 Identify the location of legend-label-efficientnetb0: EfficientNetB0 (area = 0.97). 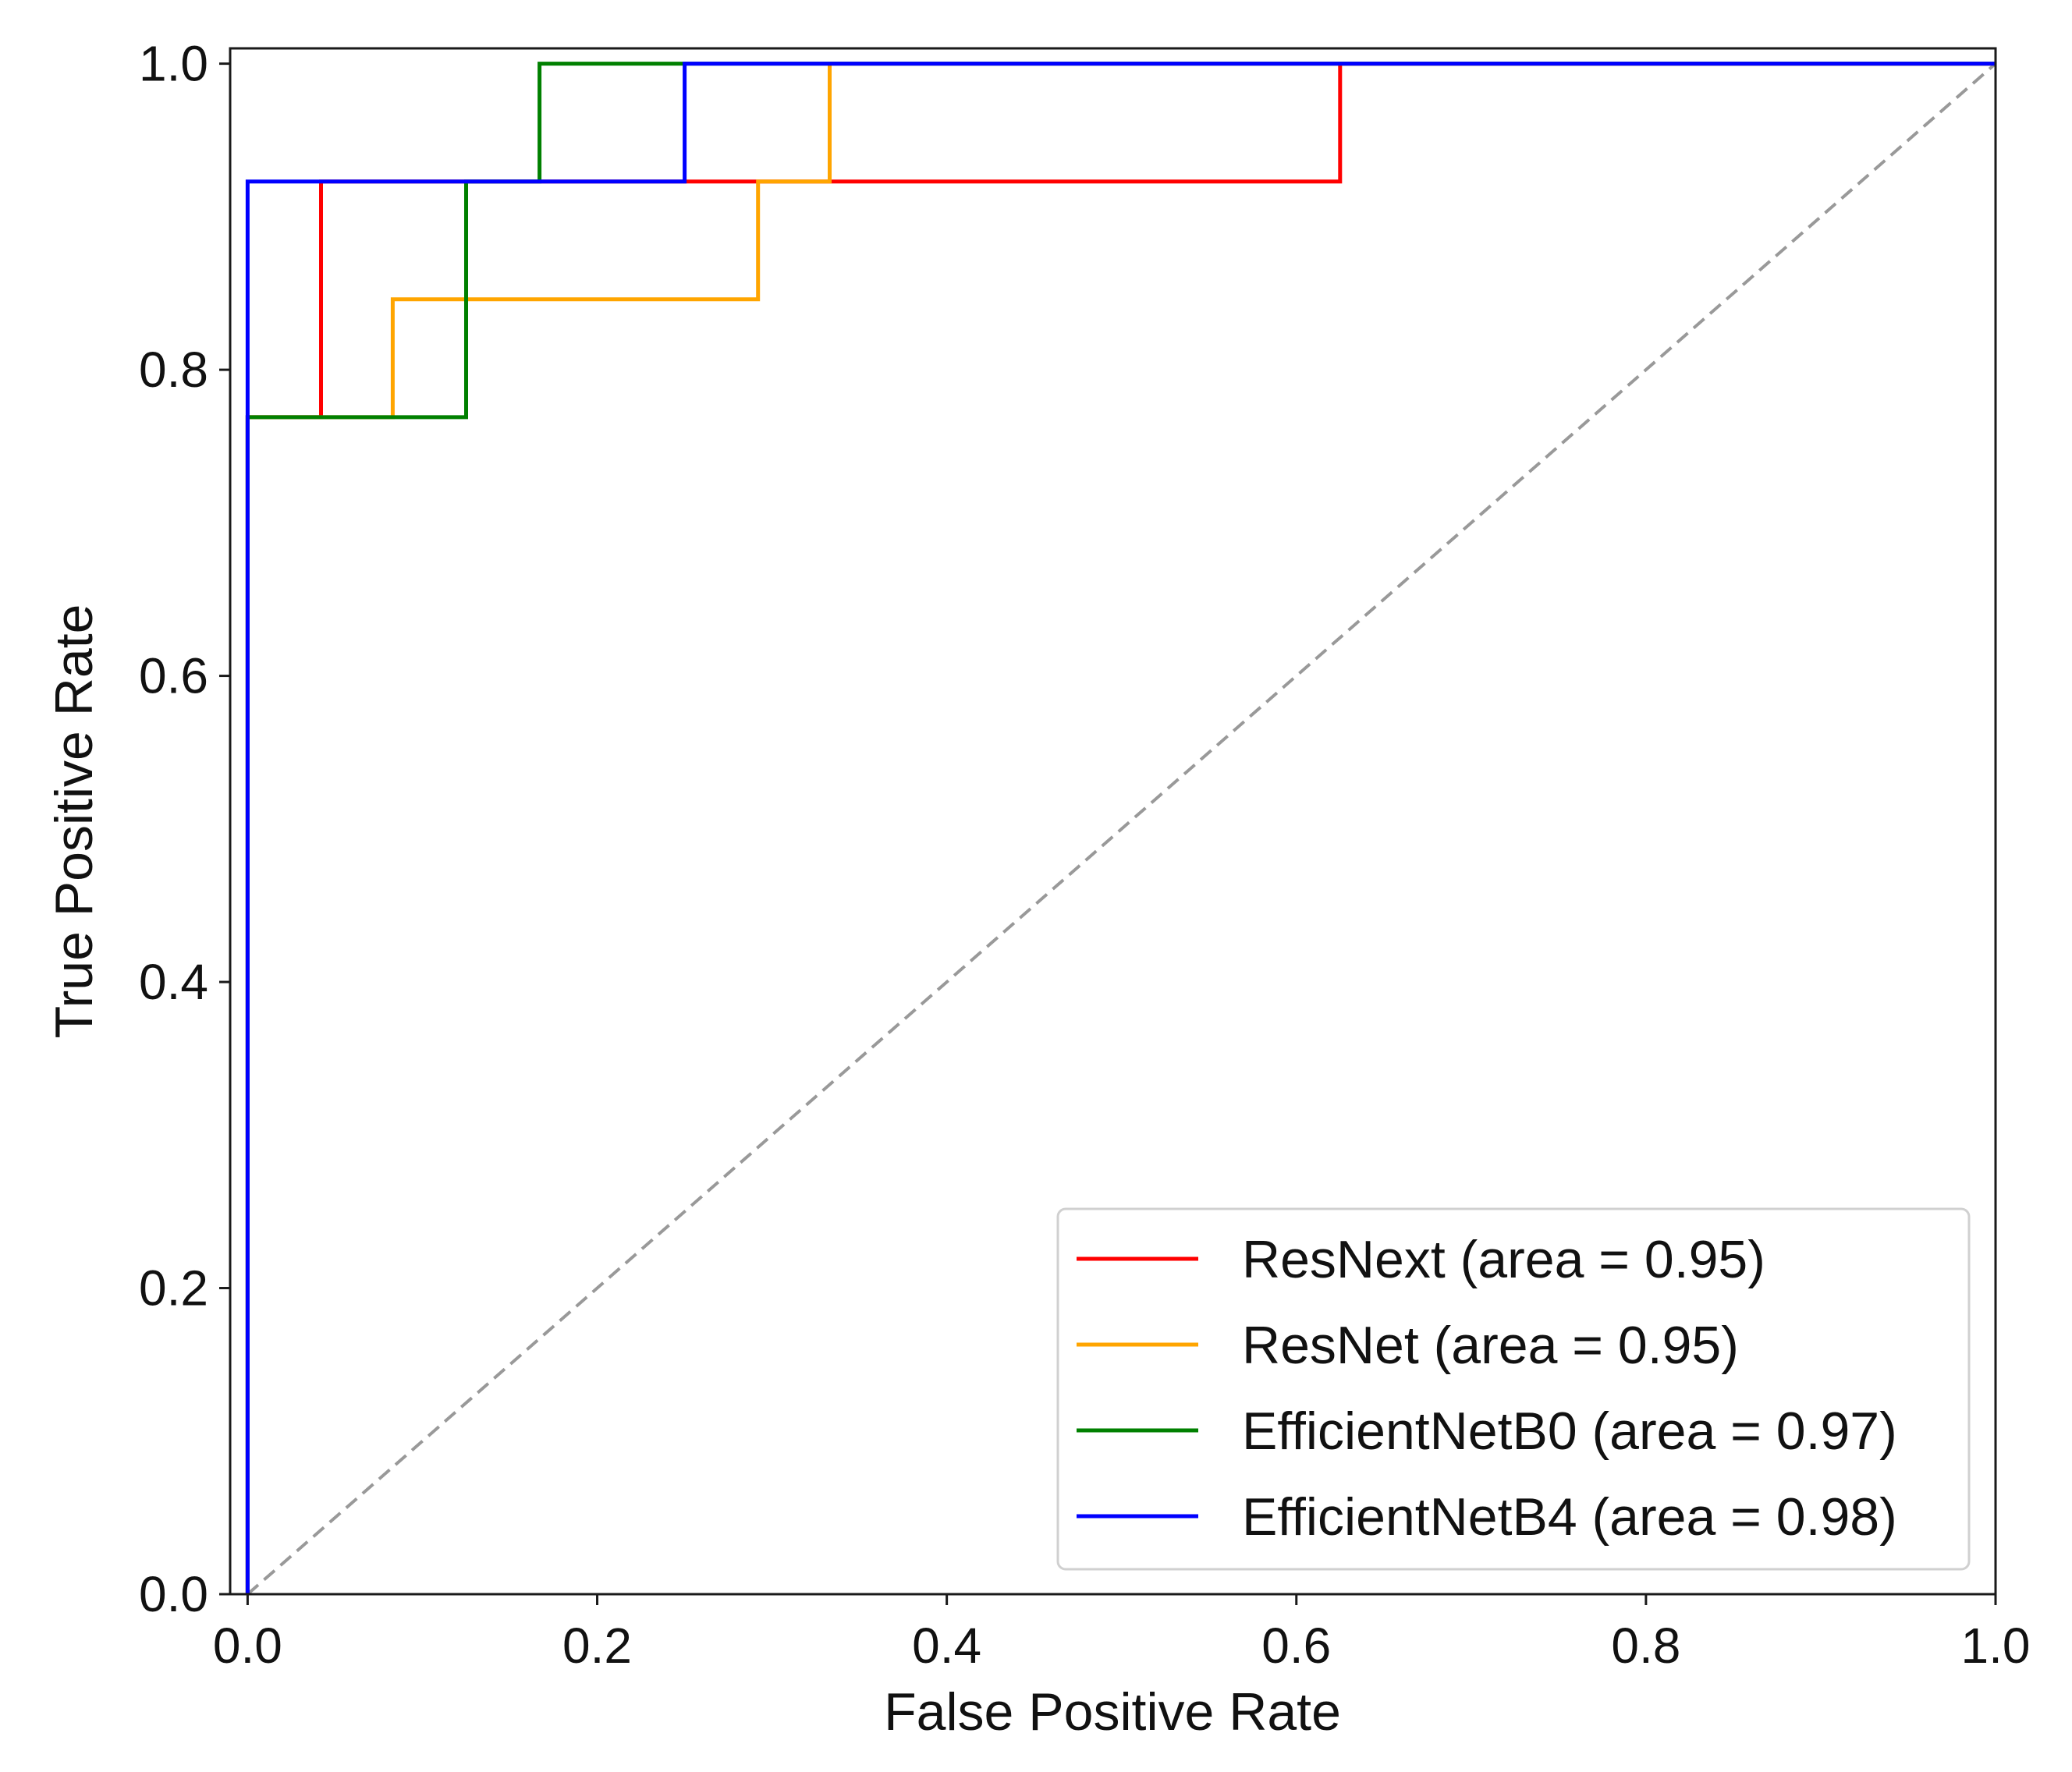
(1570, 1431).